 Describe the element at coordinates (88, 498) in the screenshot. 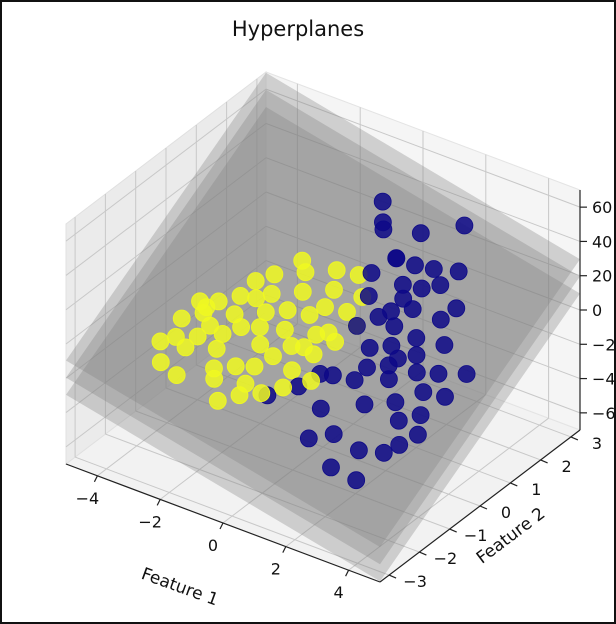

I see `x-tick-label: −4` at that location.